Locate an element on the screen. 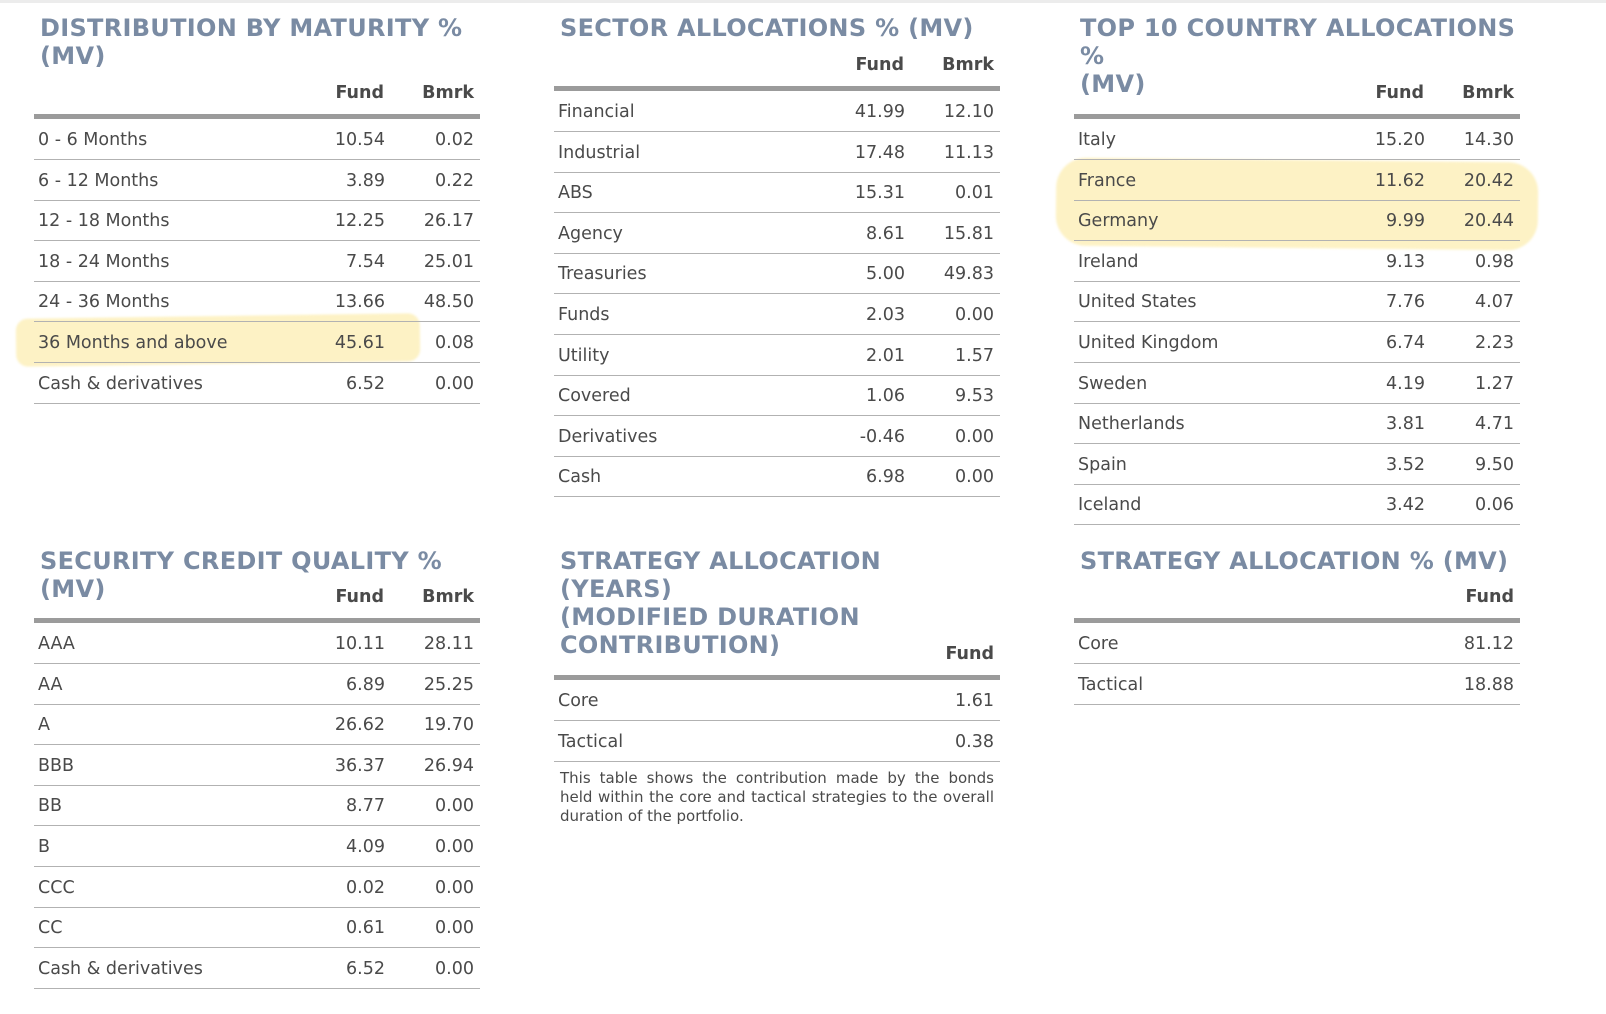  fund-value: 15.20 is located at coordinates (1399, 140).